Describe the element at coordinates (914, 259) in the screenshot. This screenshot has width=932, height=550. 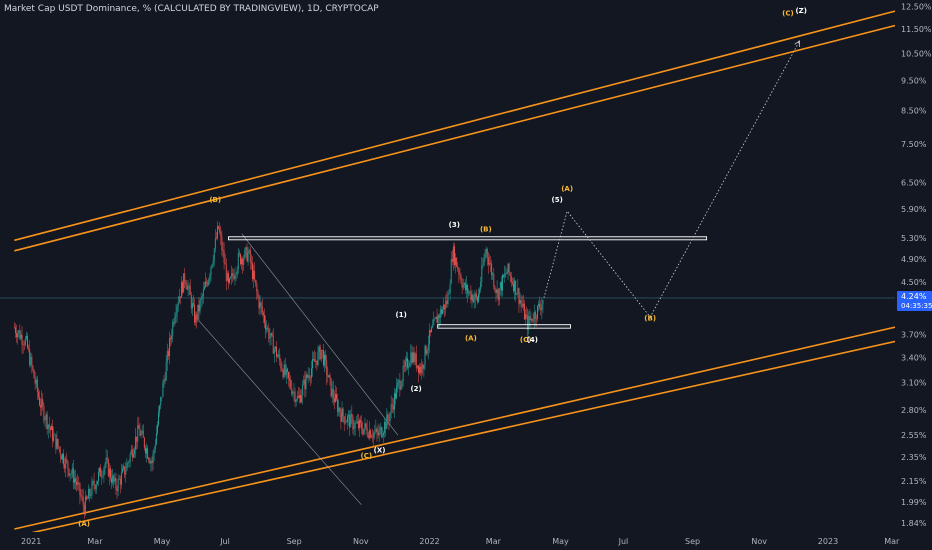
I see `y-tick-label: 4.90%` at that location.